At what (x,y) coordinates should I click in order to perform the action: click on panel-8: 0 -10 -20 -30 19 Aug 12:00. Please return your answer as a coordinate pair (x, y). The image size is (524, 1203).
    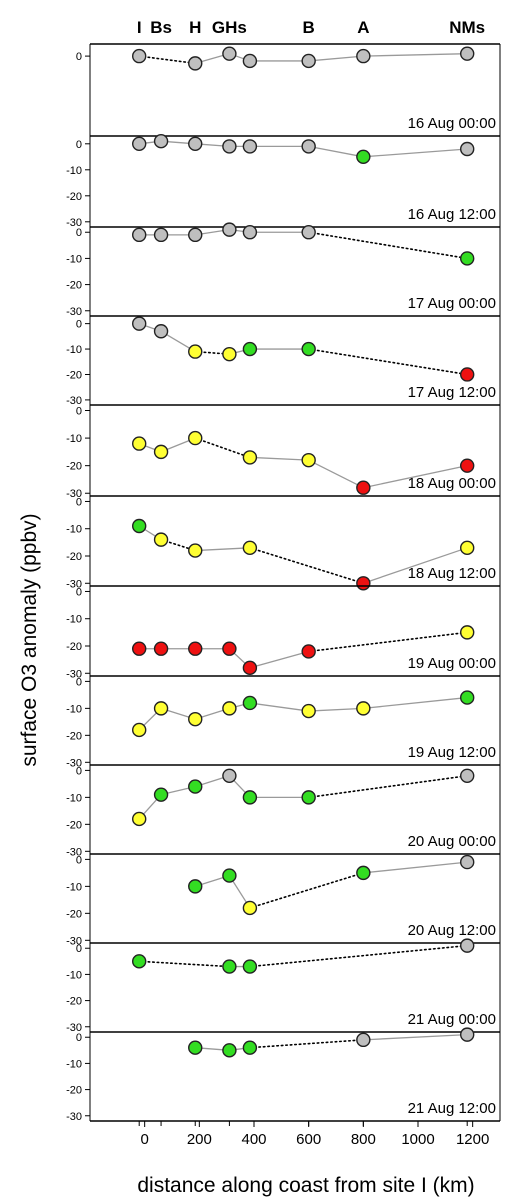
    Looking at the image, I should click on (283, 722).